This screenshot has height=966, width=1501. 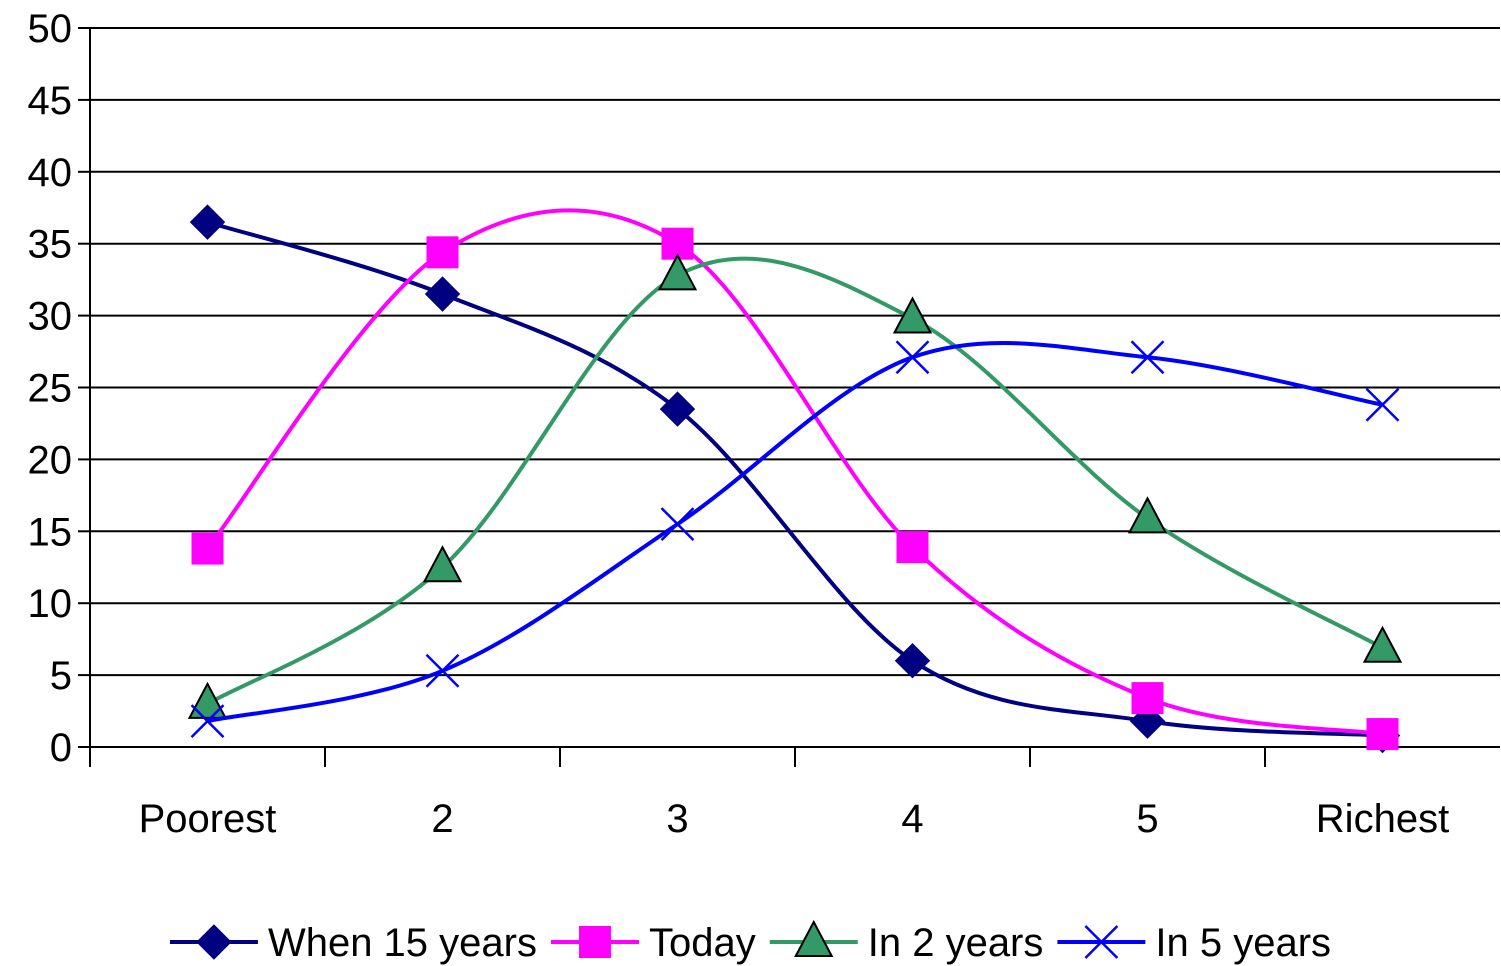 What do you see at coordinates (1243, 943) in the screenshot?
I see `legend-label: In 5 years` at bounding box center [1243, 943].